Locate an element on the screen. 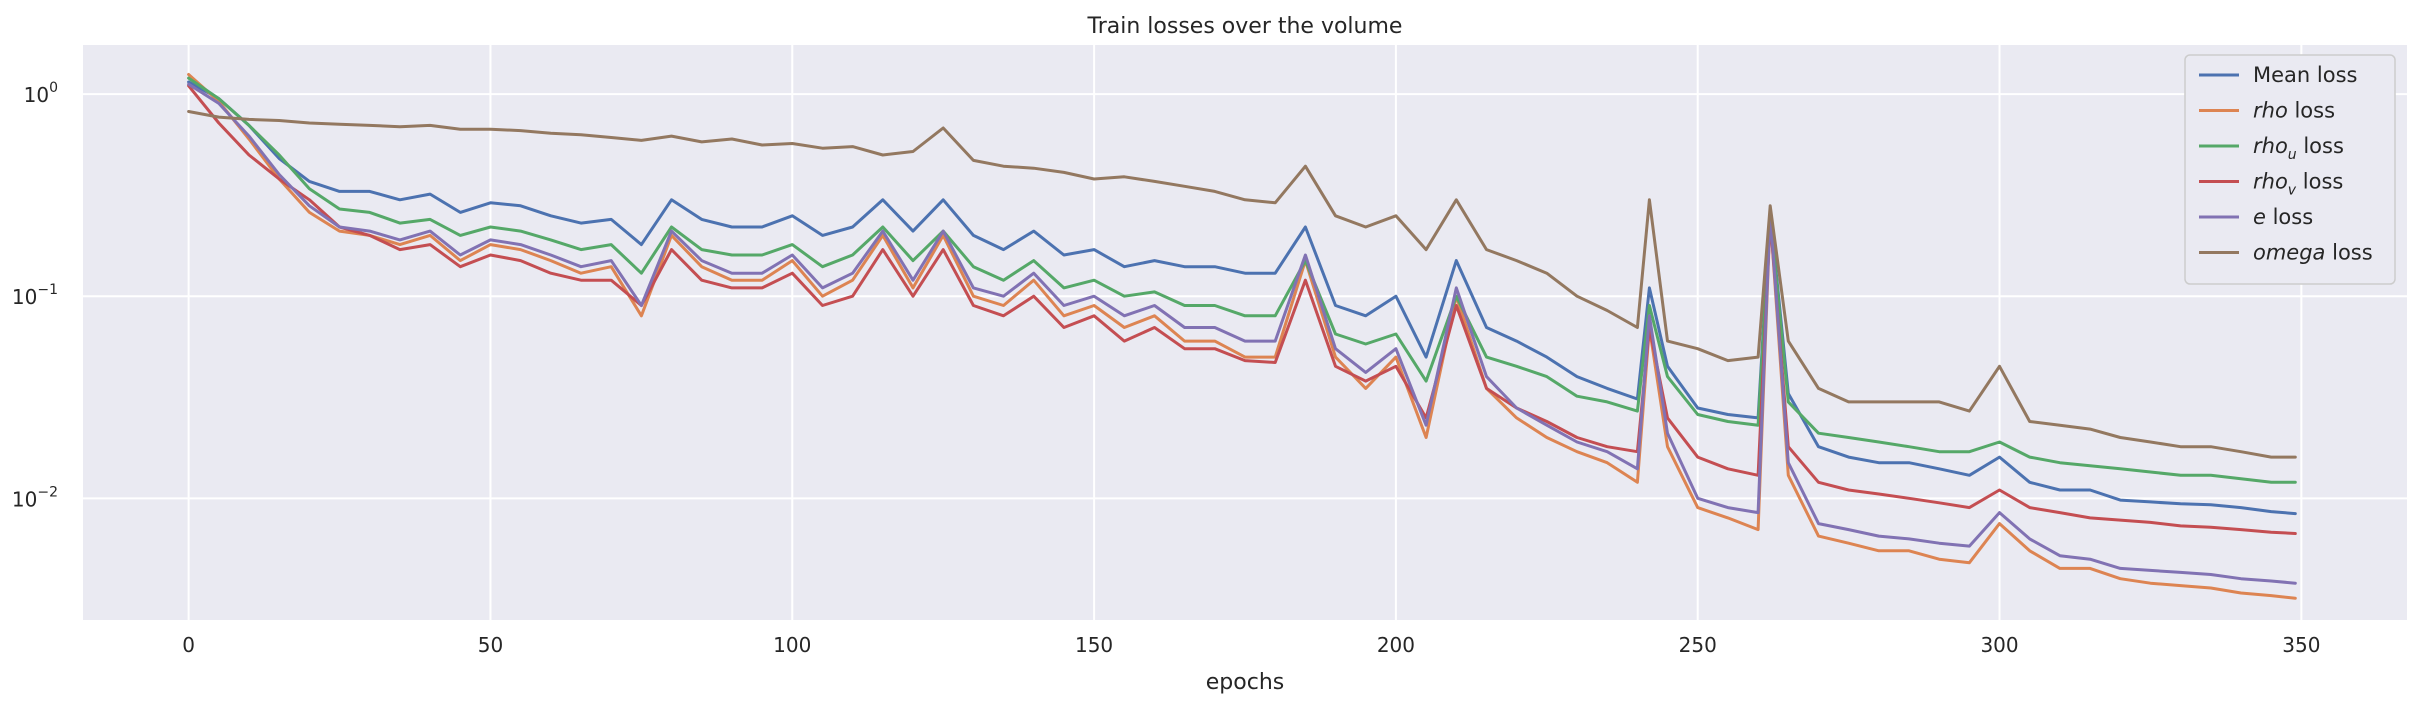 The height and width of the screenshot is (709, 2420). legend-label-e: e loss is located at coordinates (2283, 217).